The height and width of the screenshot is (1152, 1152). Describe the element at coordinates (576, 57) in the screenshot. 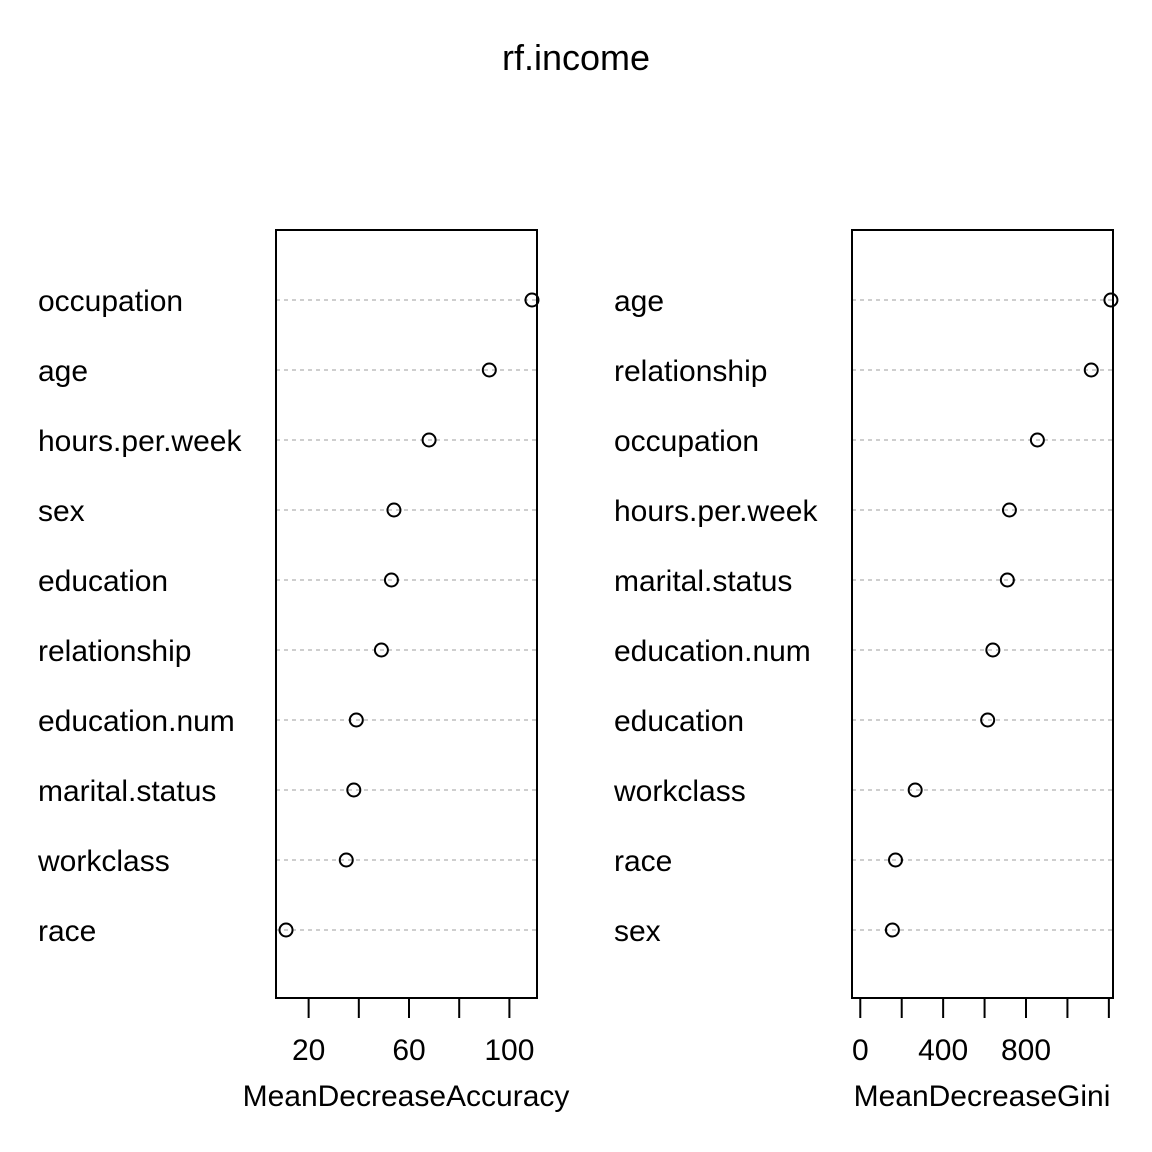

I see `chart-title: rf.income` at that location.